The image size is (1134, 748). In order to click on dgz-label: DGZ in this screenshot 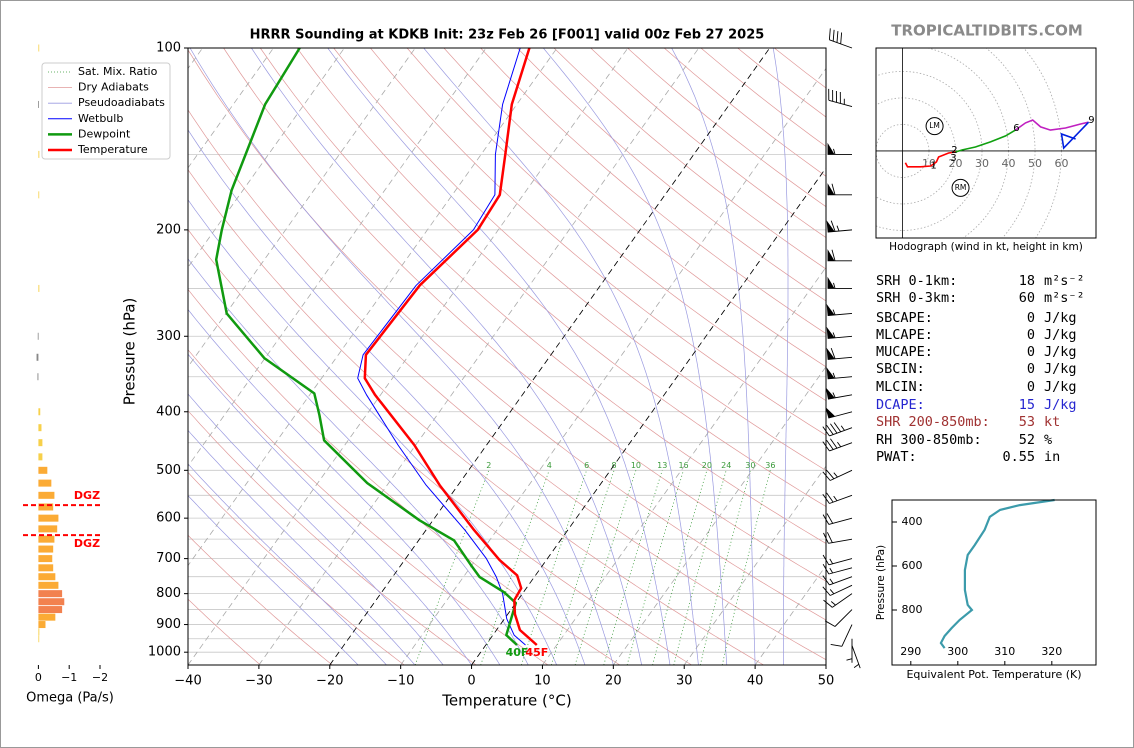, I will do `click(87, 495)`.